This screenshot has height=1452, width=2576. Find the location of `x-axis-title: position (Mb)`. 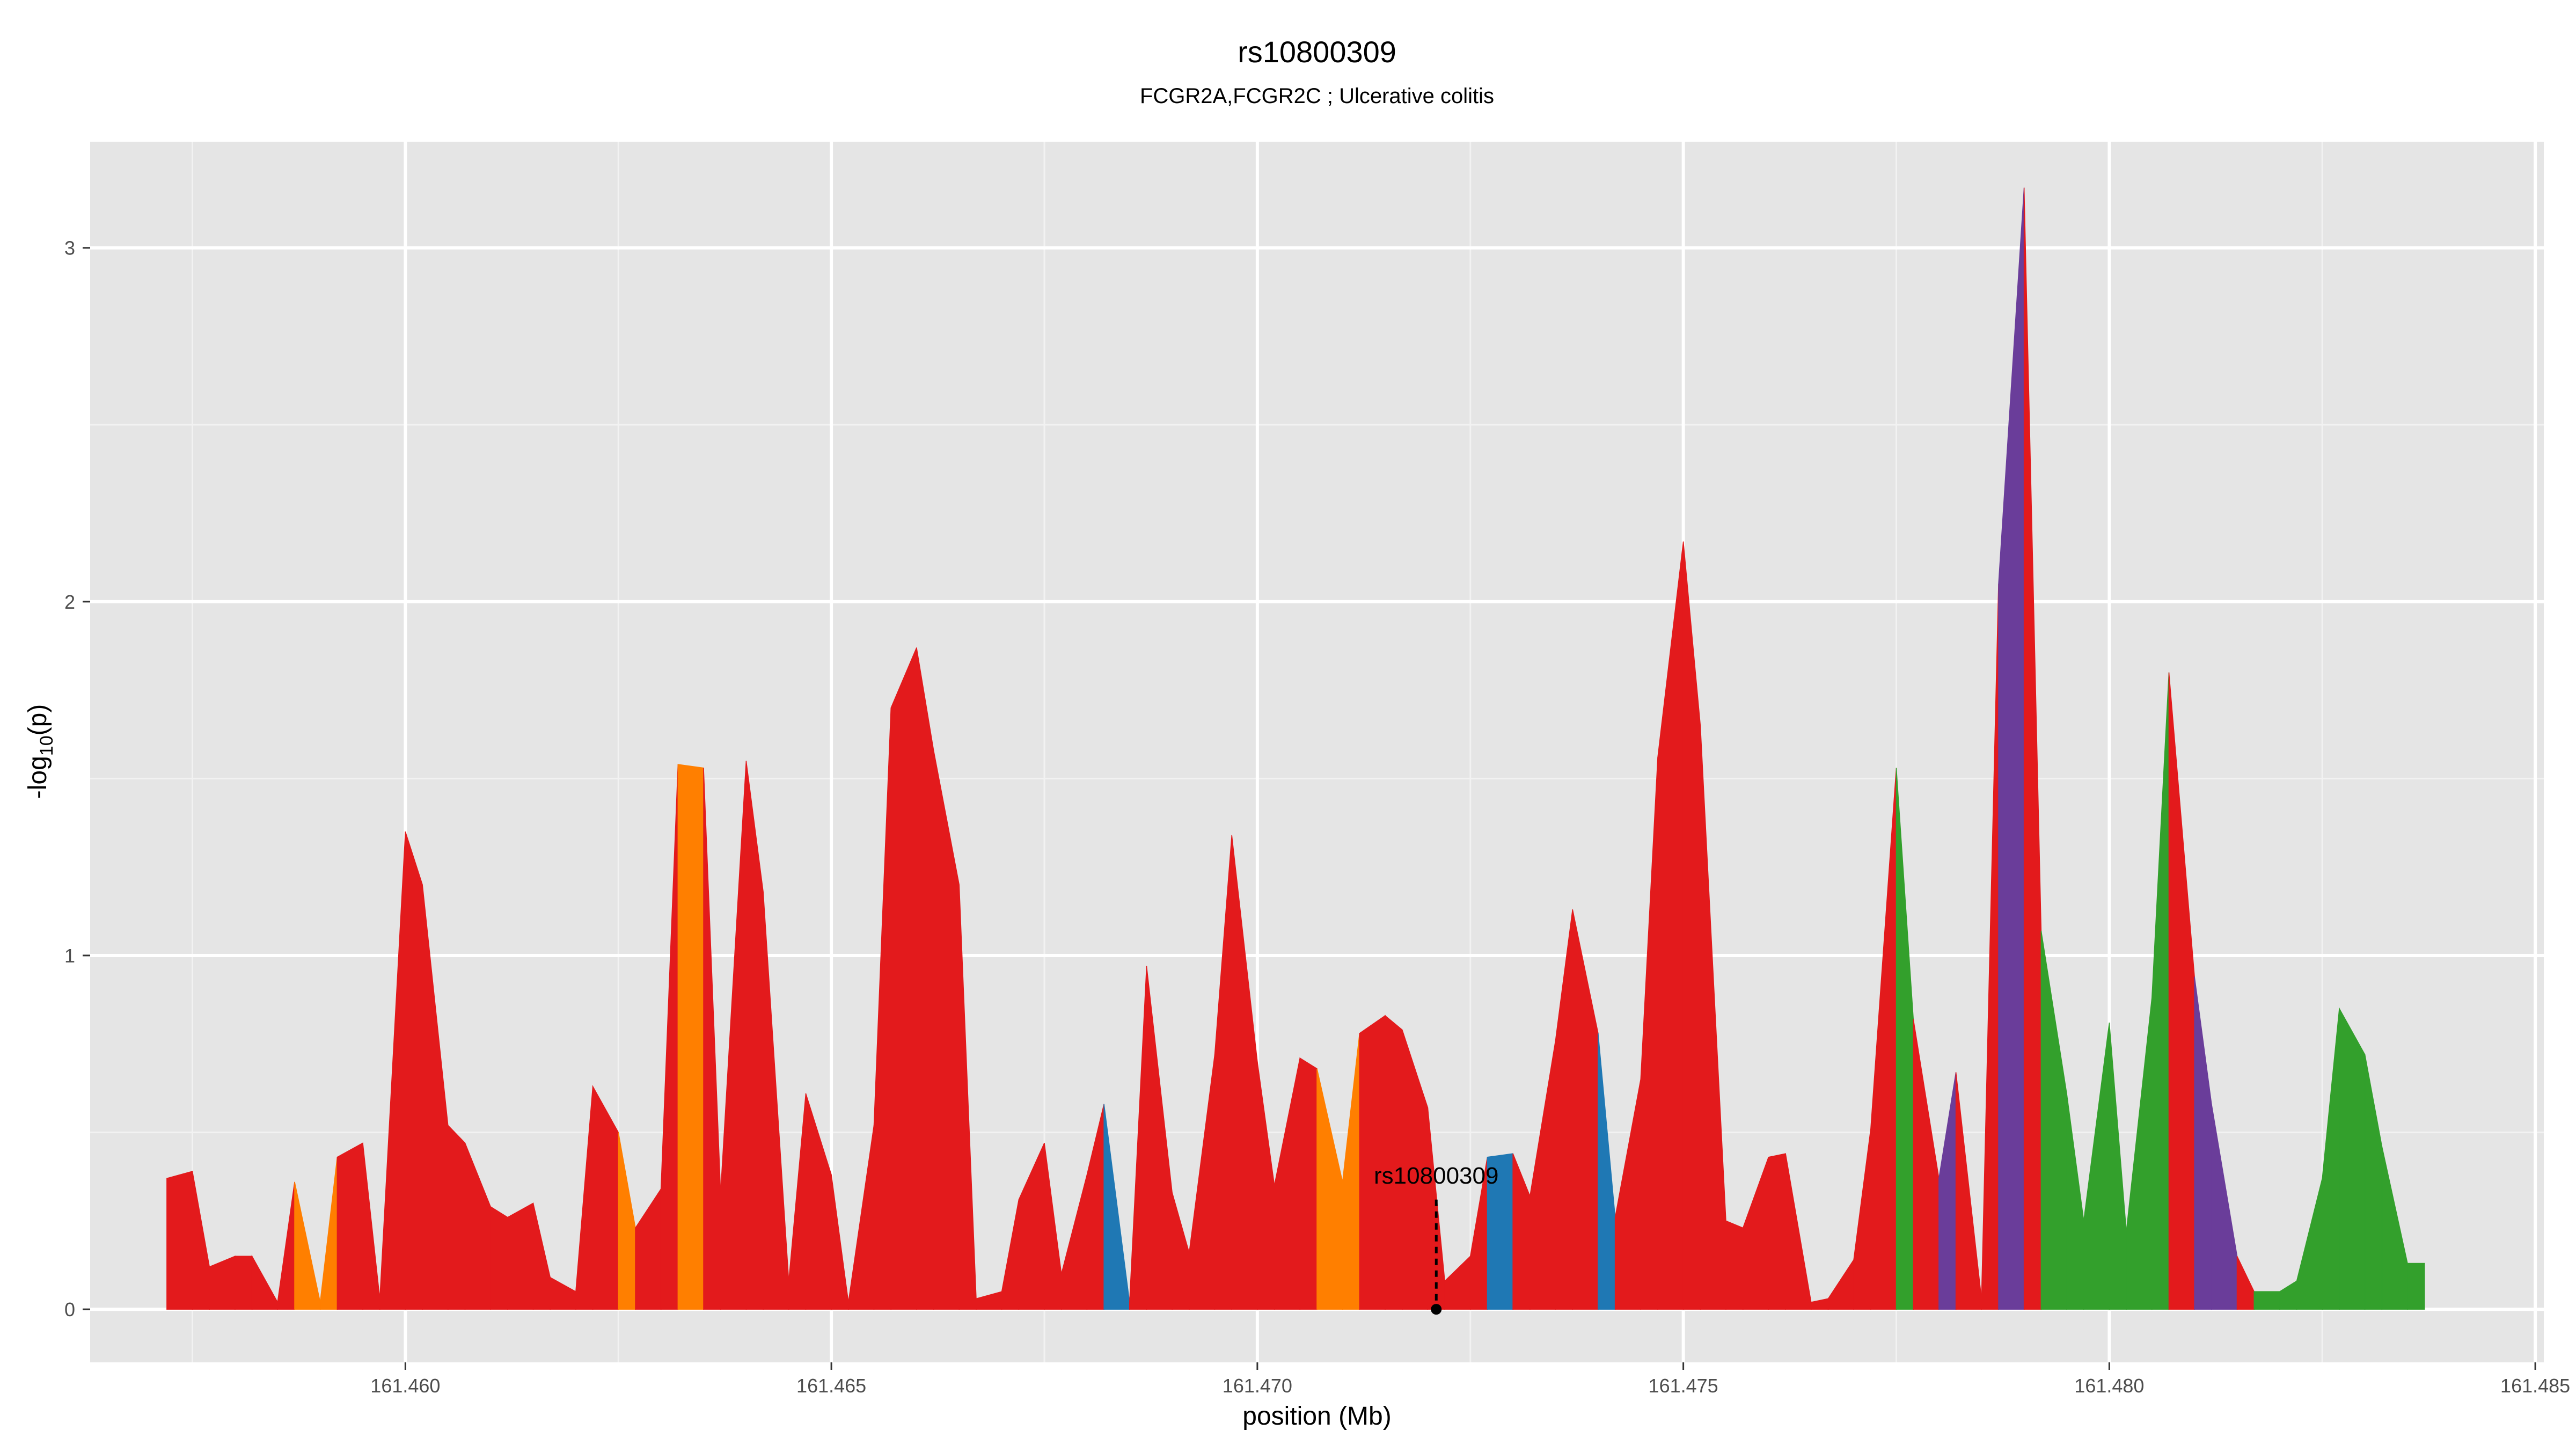

x-axis-title: position (Mb) is located at coordinates (1316, 1416).